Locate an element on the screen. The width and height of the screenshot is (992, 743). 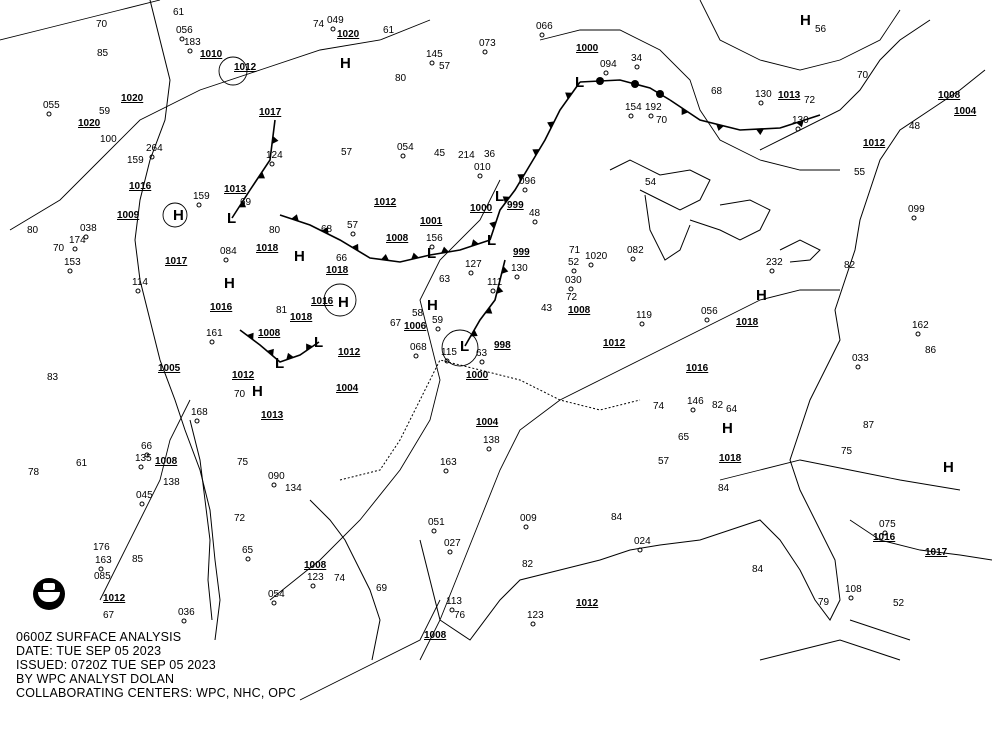
station-value: 114 is located at coordinates (140, 282).